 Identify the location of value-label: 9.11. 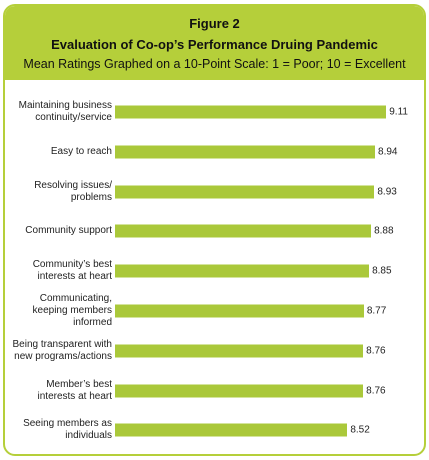
(398, 112).